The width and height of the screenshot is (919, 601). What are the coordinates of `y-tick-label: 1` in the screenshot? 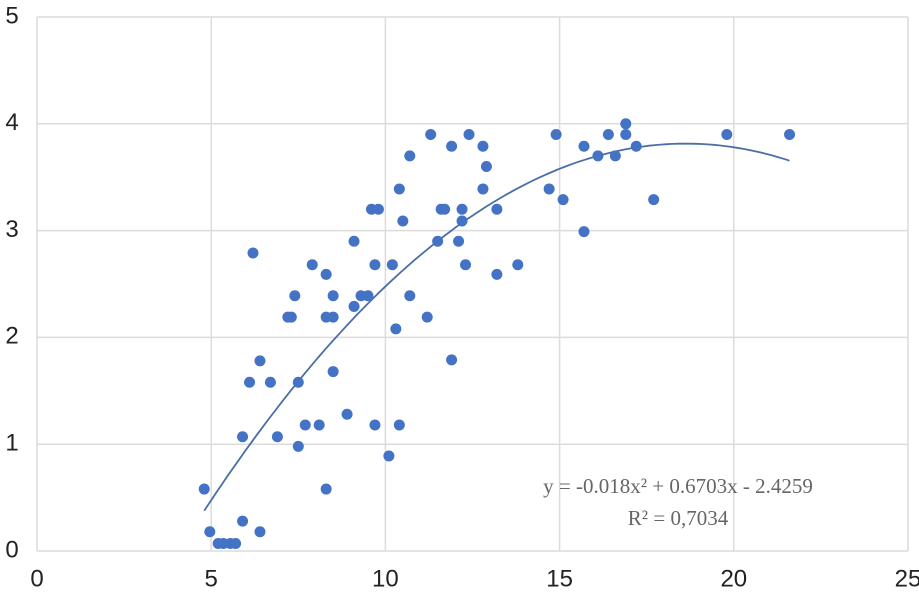 It's located at (11, 443).